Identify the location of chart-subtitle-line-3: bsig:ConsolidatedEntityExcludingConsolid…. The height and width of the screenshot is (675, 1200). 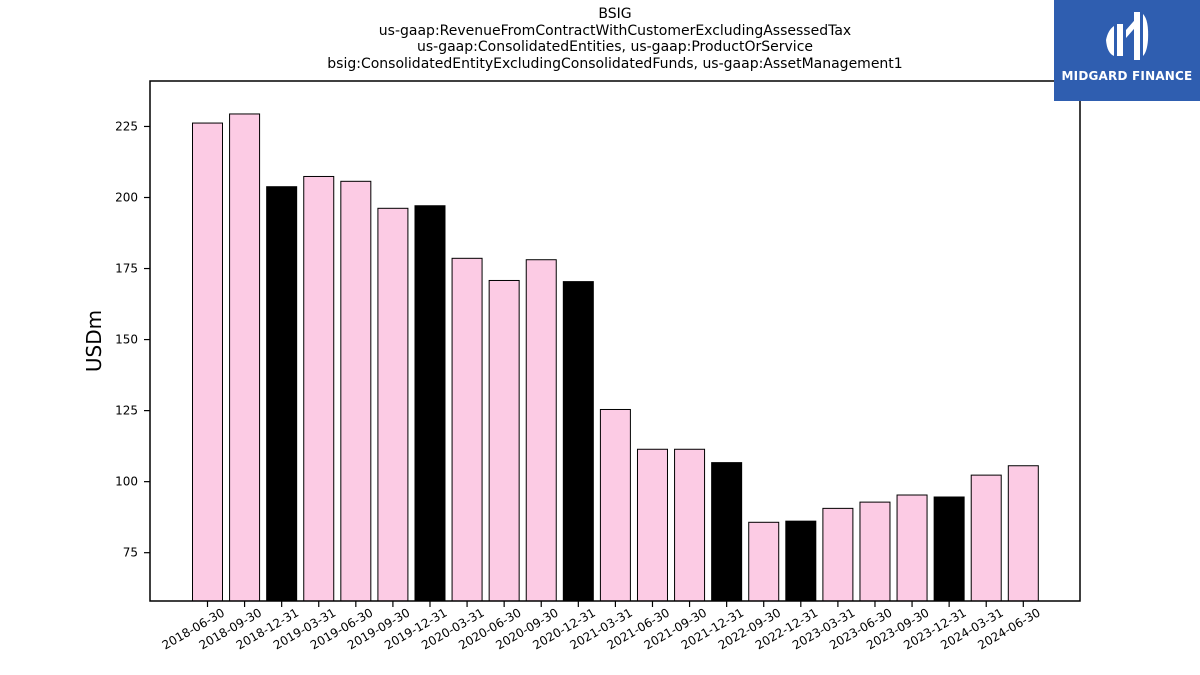
(615, 63).